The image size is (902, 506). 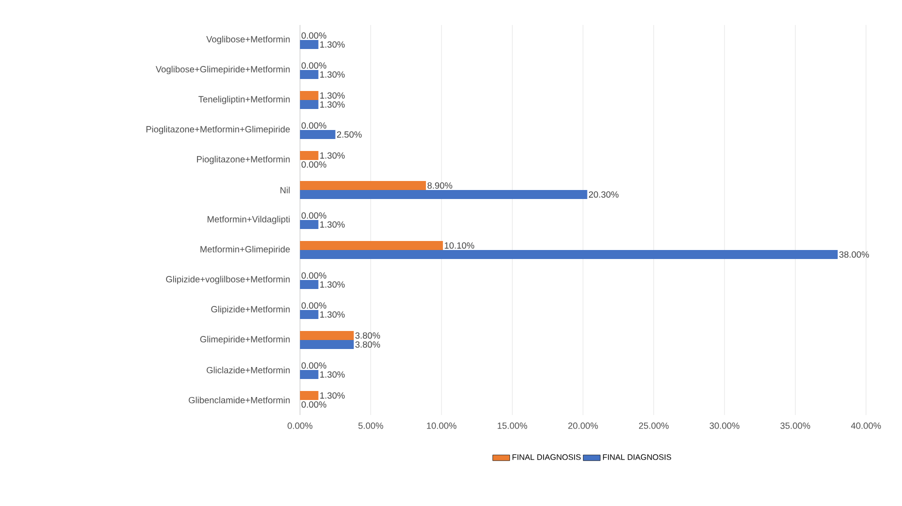 I want to click on data-label: 10.10%, so click(x=459, y=245).